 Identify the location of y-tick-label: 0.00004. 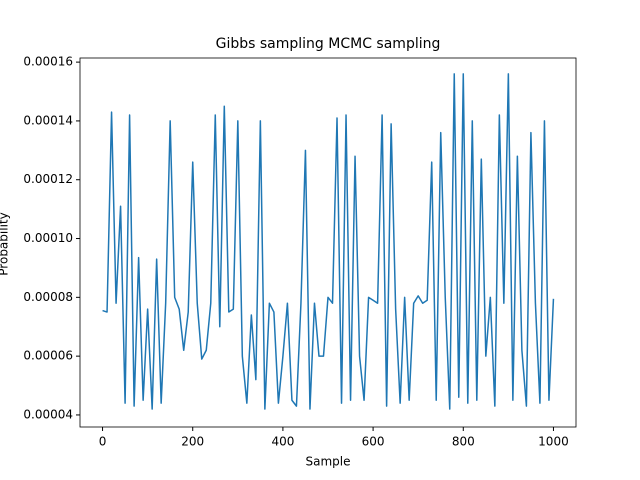
(48, 414).